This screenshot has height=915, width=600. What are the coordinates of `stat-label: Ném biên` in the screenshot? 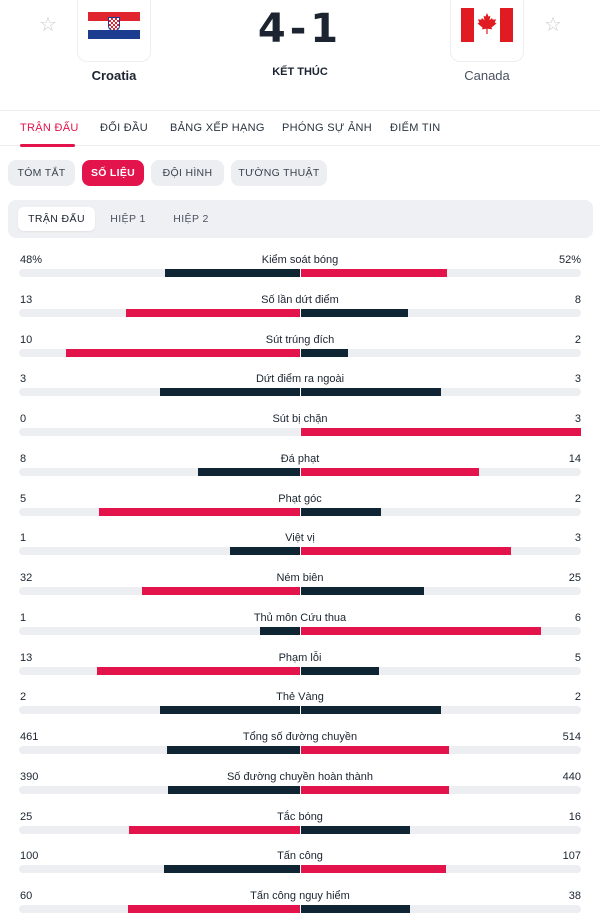 It's located at (300, 578).